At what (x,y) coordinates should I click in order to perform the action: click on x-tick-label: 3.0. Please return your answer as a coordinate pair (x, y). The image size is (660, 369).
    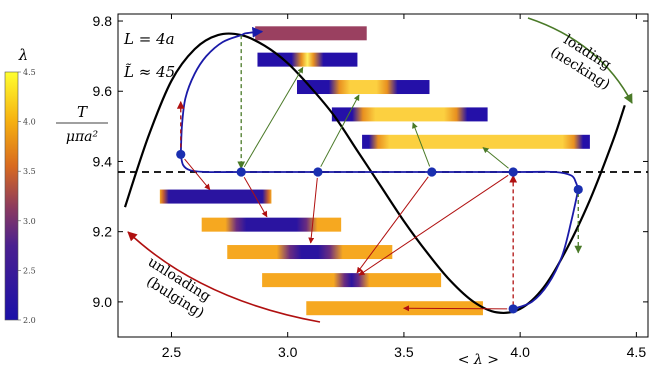
    Looking at the image, I should click on (288, 352).